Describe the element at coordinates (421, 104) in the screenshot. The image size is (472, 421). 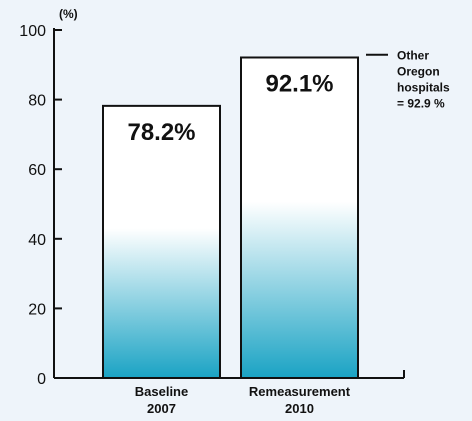
I see `reference-label: = 92.9 %` at that location.